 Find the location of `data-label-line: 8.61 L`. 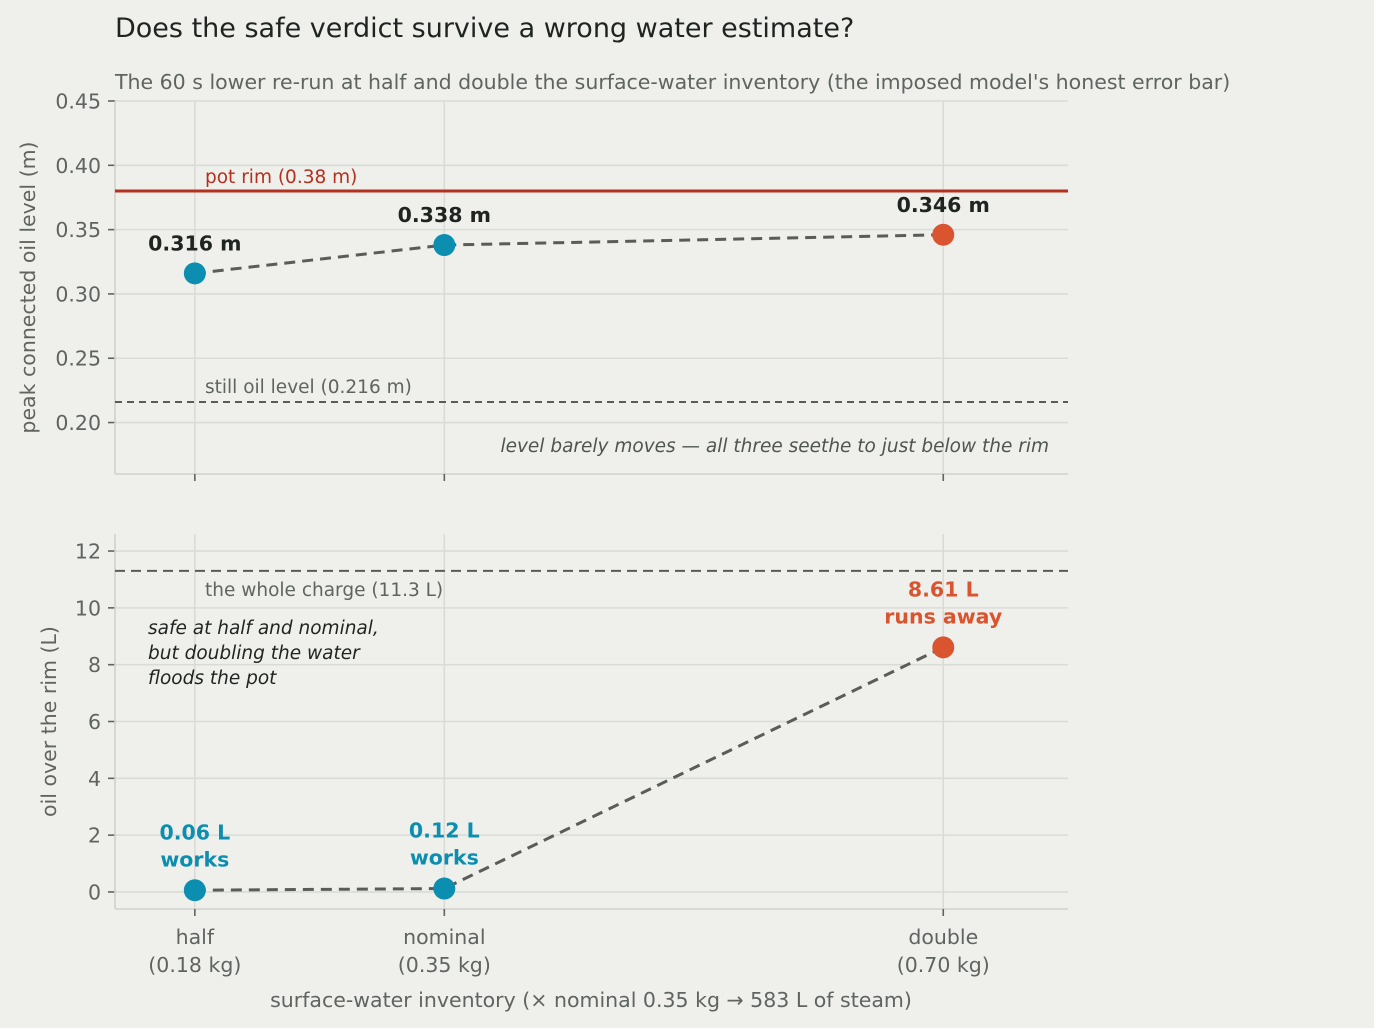

data-label-line: 8.61 L is located at coordinates (943, 589).